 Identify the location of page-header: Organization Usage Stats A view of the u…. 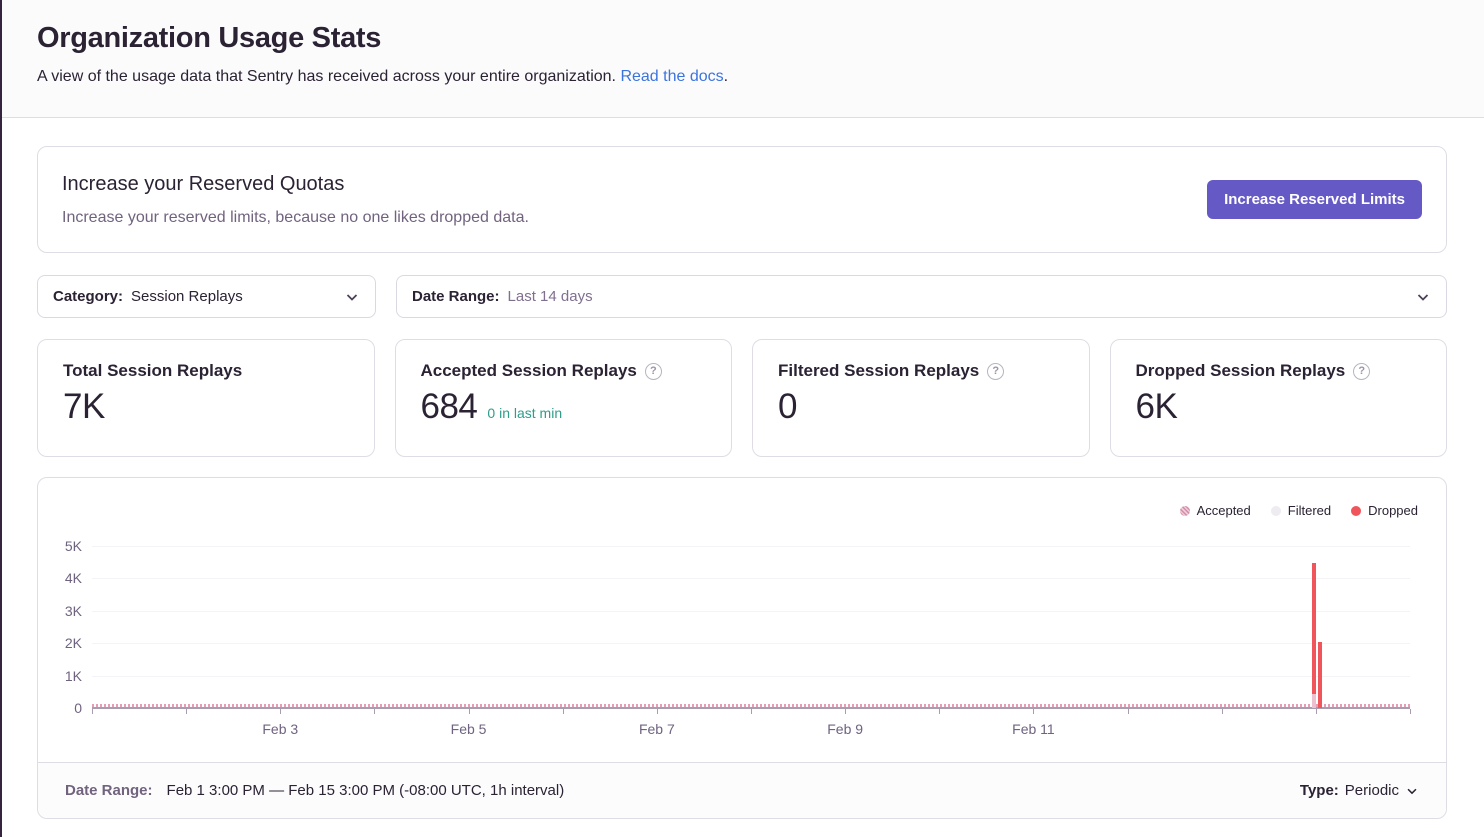
(742, 59).